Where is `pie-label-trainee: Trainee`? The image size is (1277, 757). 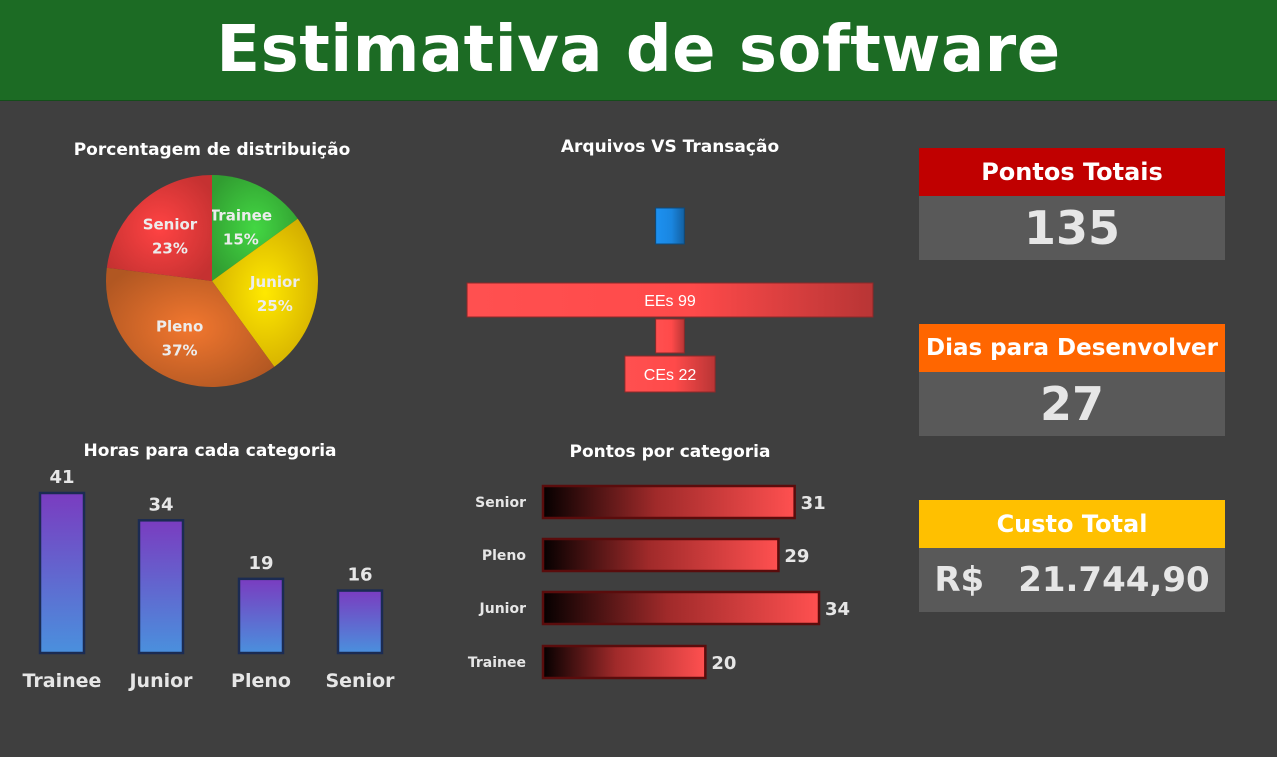 pie-label-trainee: Trainee is located at coordinates (241, 215).